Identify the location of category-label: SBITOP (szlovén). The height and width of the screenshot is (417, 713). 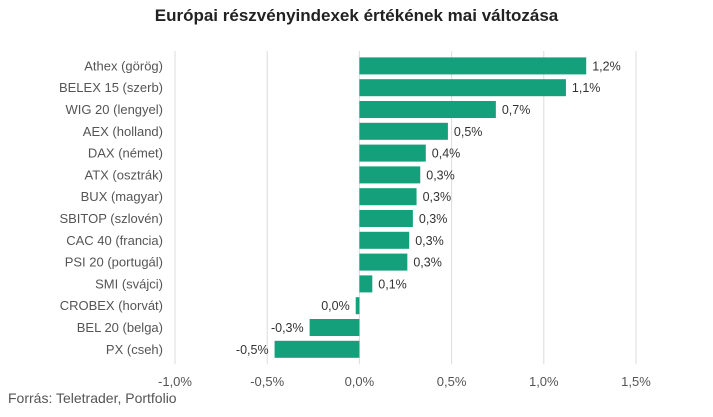
(111, 218).